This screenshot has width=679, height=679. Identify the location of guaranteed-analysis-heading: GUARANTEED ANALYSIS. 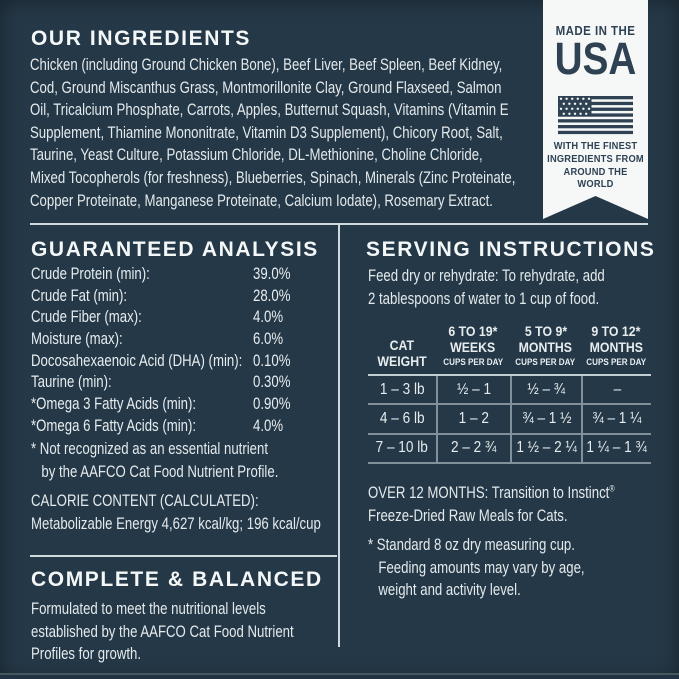
(175, 249).